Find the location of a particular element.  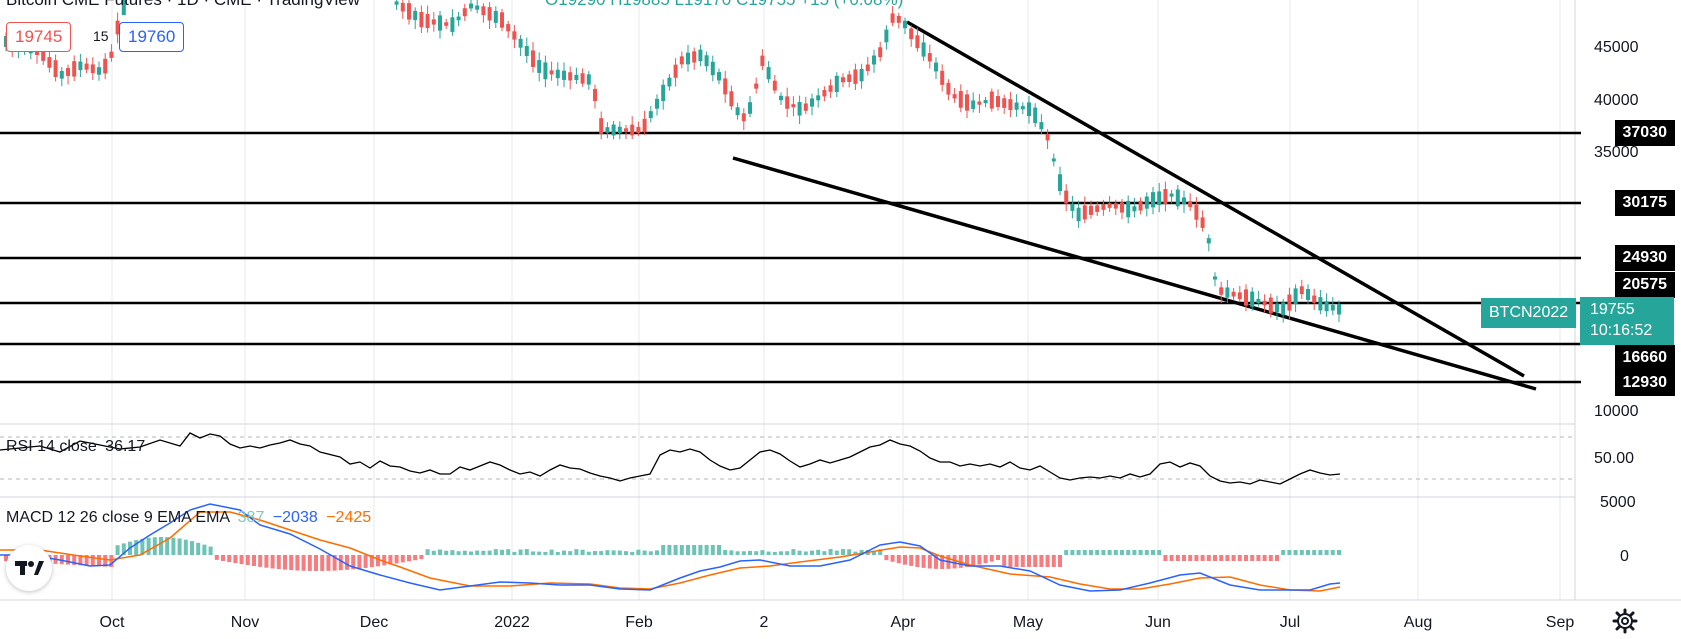

rsi-legend: RSI 14 close 36.17 is located at coordinates (75, 447).